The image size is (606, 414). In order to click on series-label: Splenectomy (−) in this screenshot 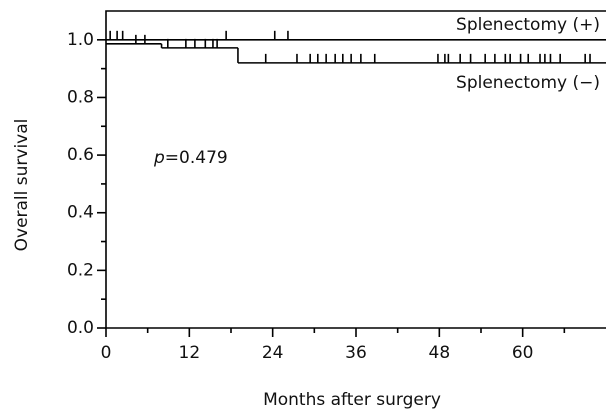, I will do `click(528, 83)`.